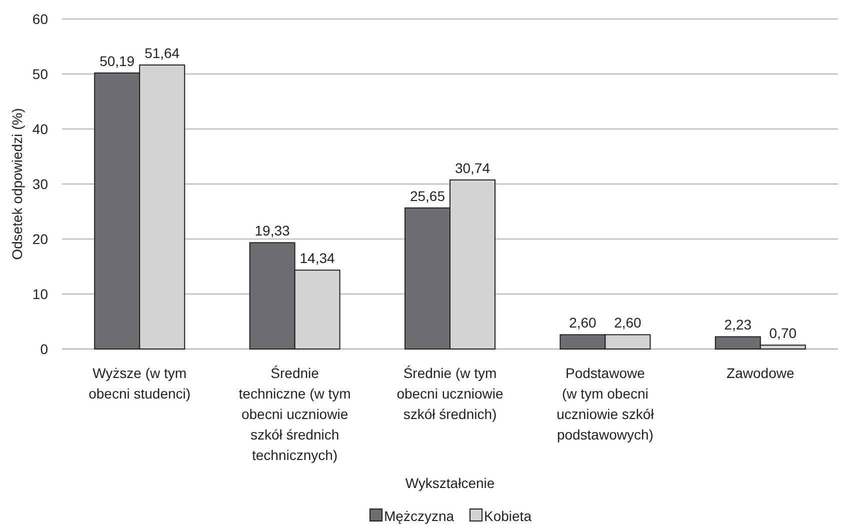 This screenshot has width=848, height=525. Describe the element at coordinates (40, 239) in the screenshot. I see `y-tick-label: 20` at that location.